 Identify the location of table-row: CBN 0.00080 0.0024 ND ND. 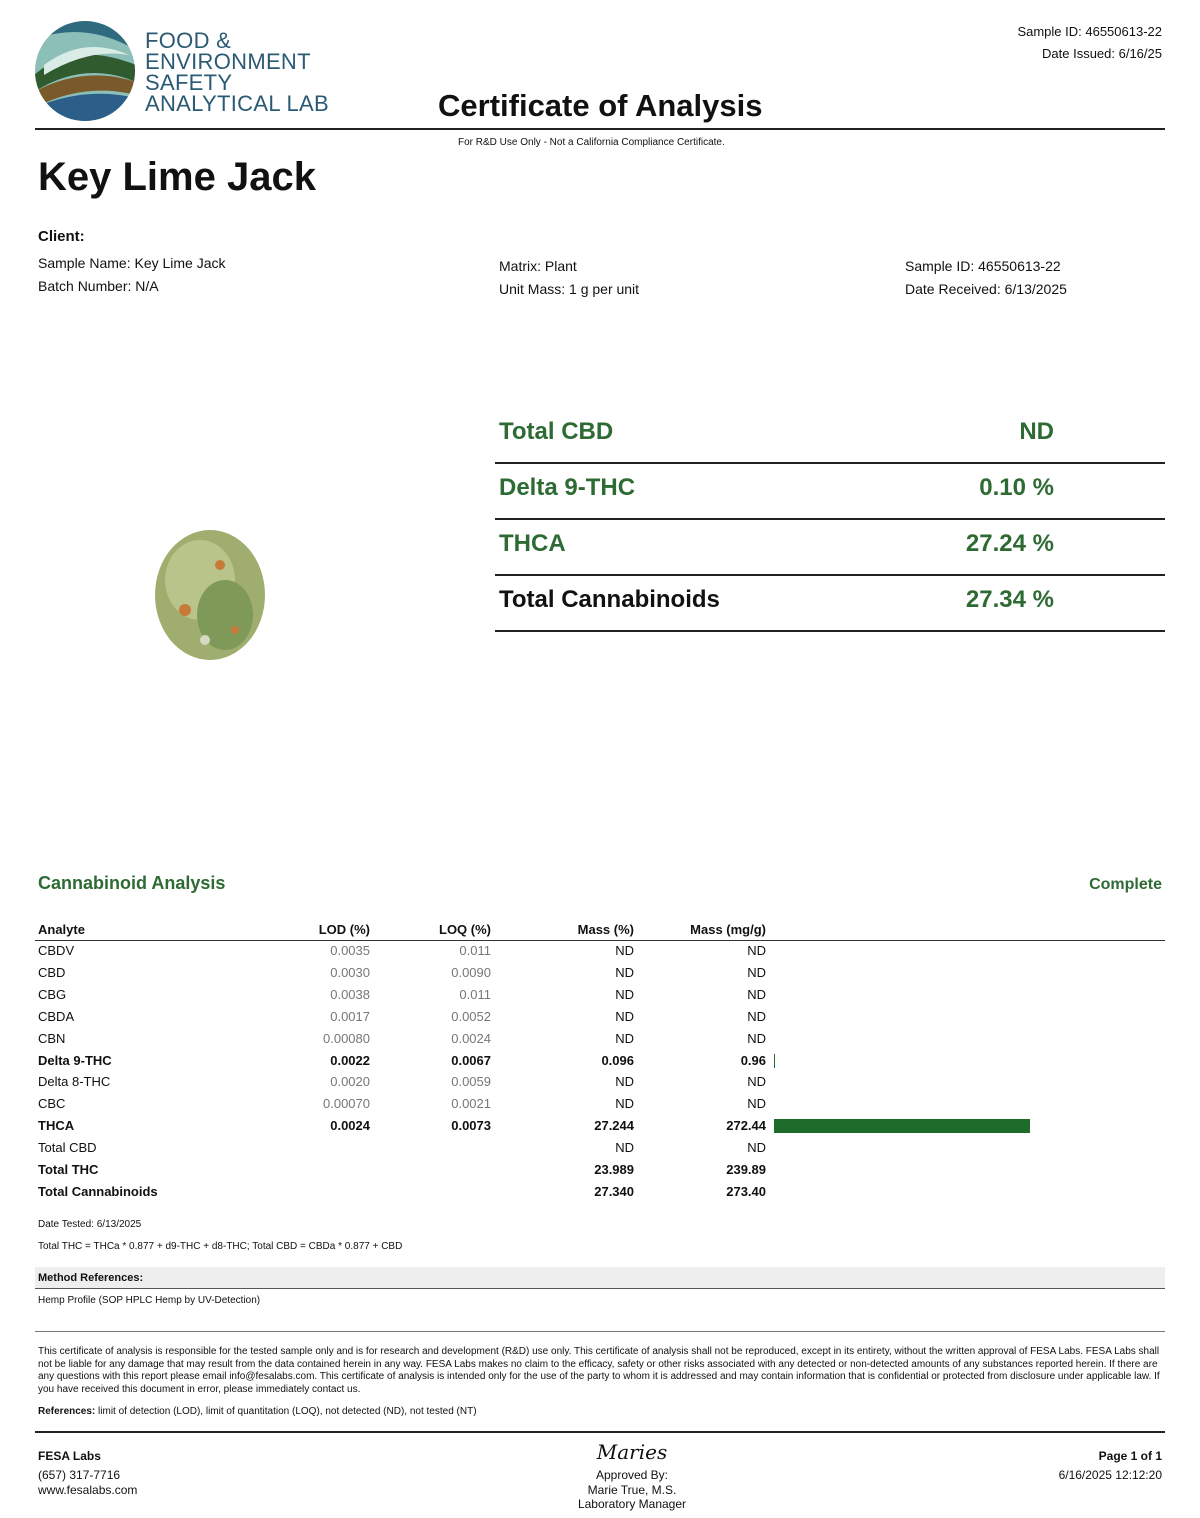
(601, 1039).